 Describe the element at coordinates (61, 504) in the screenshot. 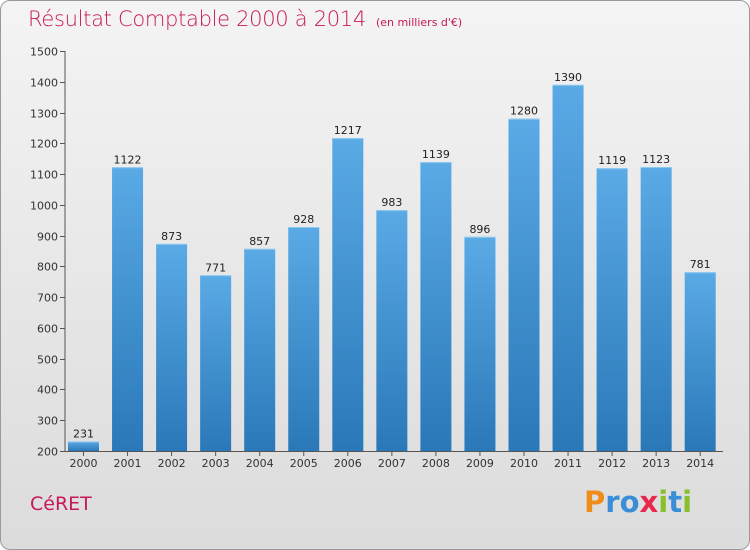

I see `town-name: CéRET` at that location.